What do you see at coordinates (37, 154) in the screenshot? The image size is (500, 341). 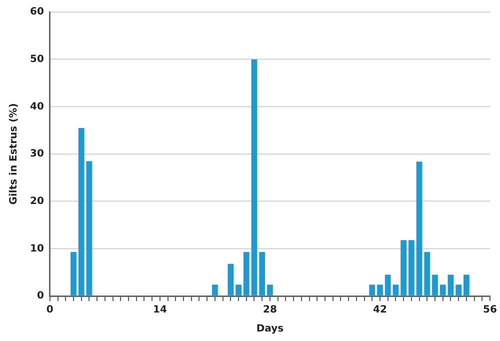 I see `y-tick-label: 30` at bounding box center [37, 154].